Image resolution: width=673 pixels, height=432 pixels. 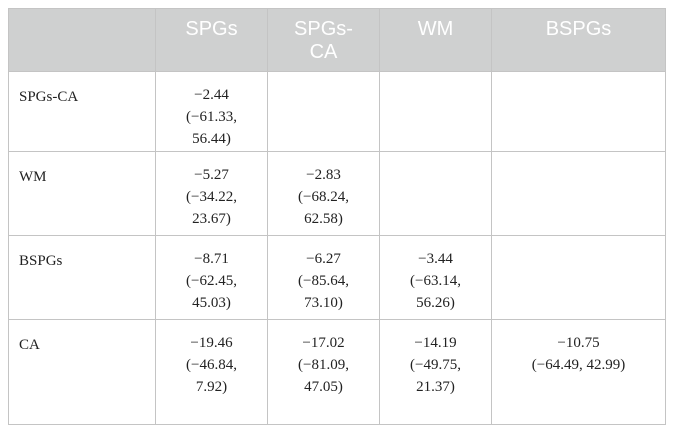 I want to click on column-header-bspgs: BSPGs, so click(x=578, y=40).